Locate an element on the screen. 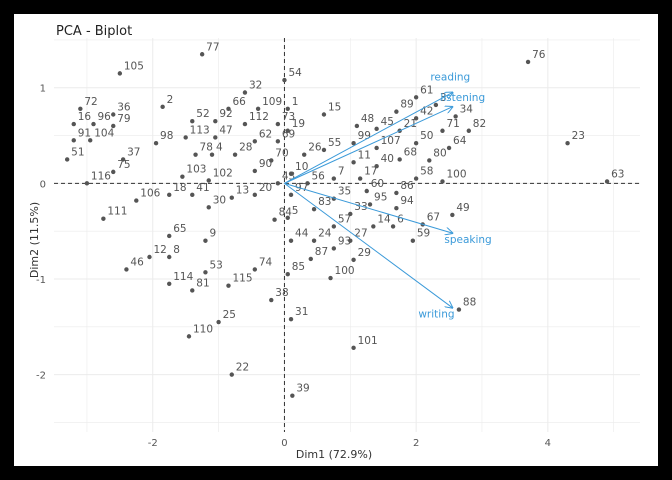  point-label: 74 is located at coordinates (266, 262).